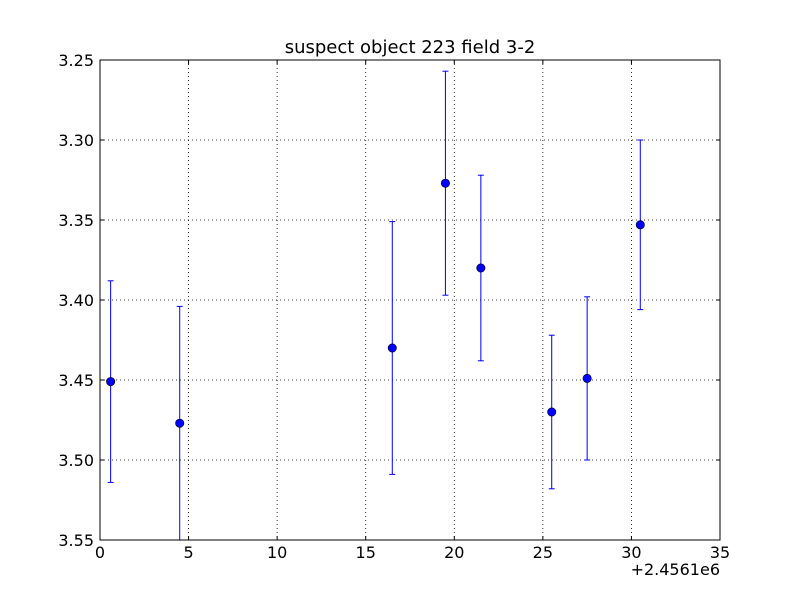 This screenshot has height=600, width=800. I want to click on x-tick-label: 0, so click(100, 552).